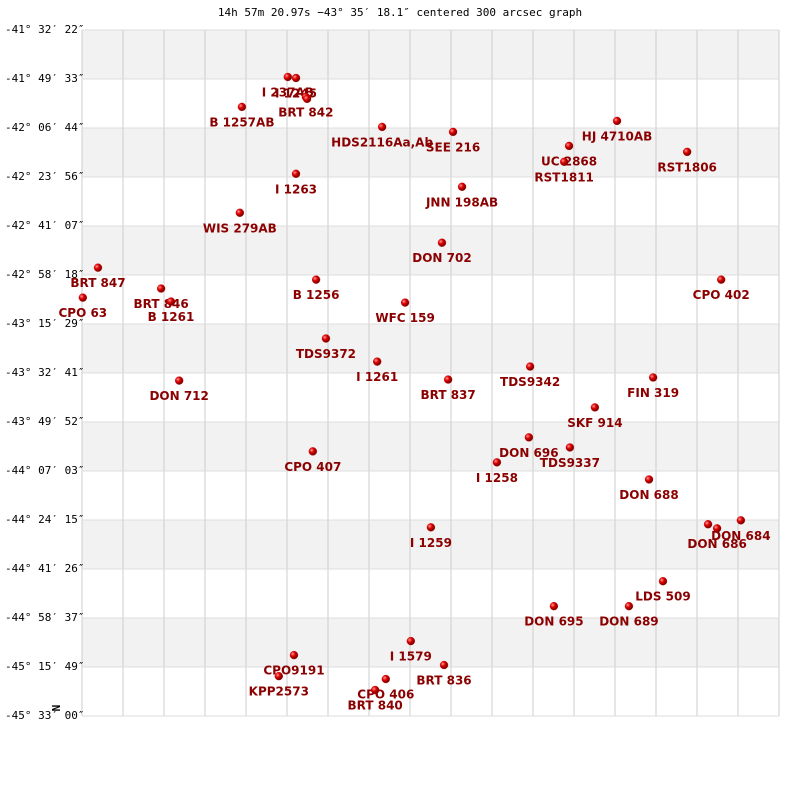 Image resolution: width=800 pixels, height=800 pixels. I want to click on star-label: CPO 407, so click(312, 467).